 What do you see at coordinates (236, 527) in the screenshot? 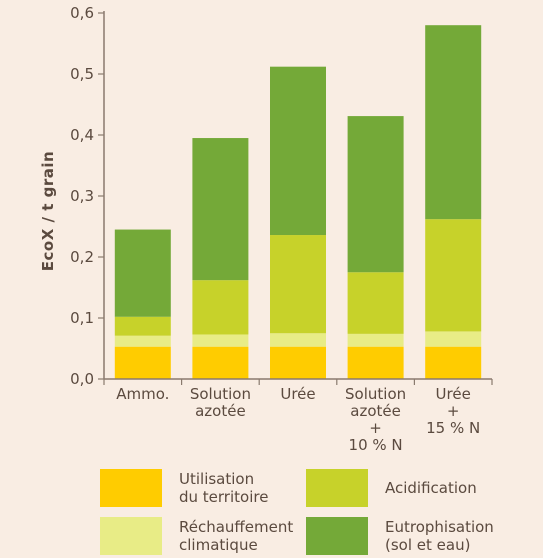
I see `legend-label-1: Réchauffement` at bounding box center [236, 527].